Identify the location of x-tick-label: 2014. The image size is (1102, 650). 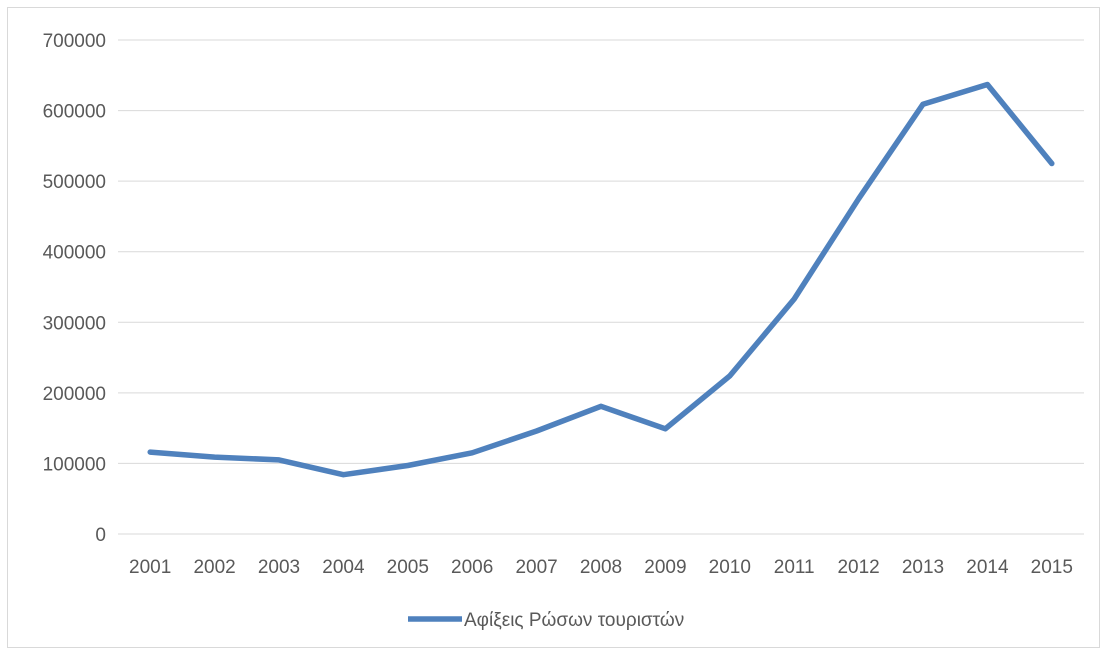
(987, 567).